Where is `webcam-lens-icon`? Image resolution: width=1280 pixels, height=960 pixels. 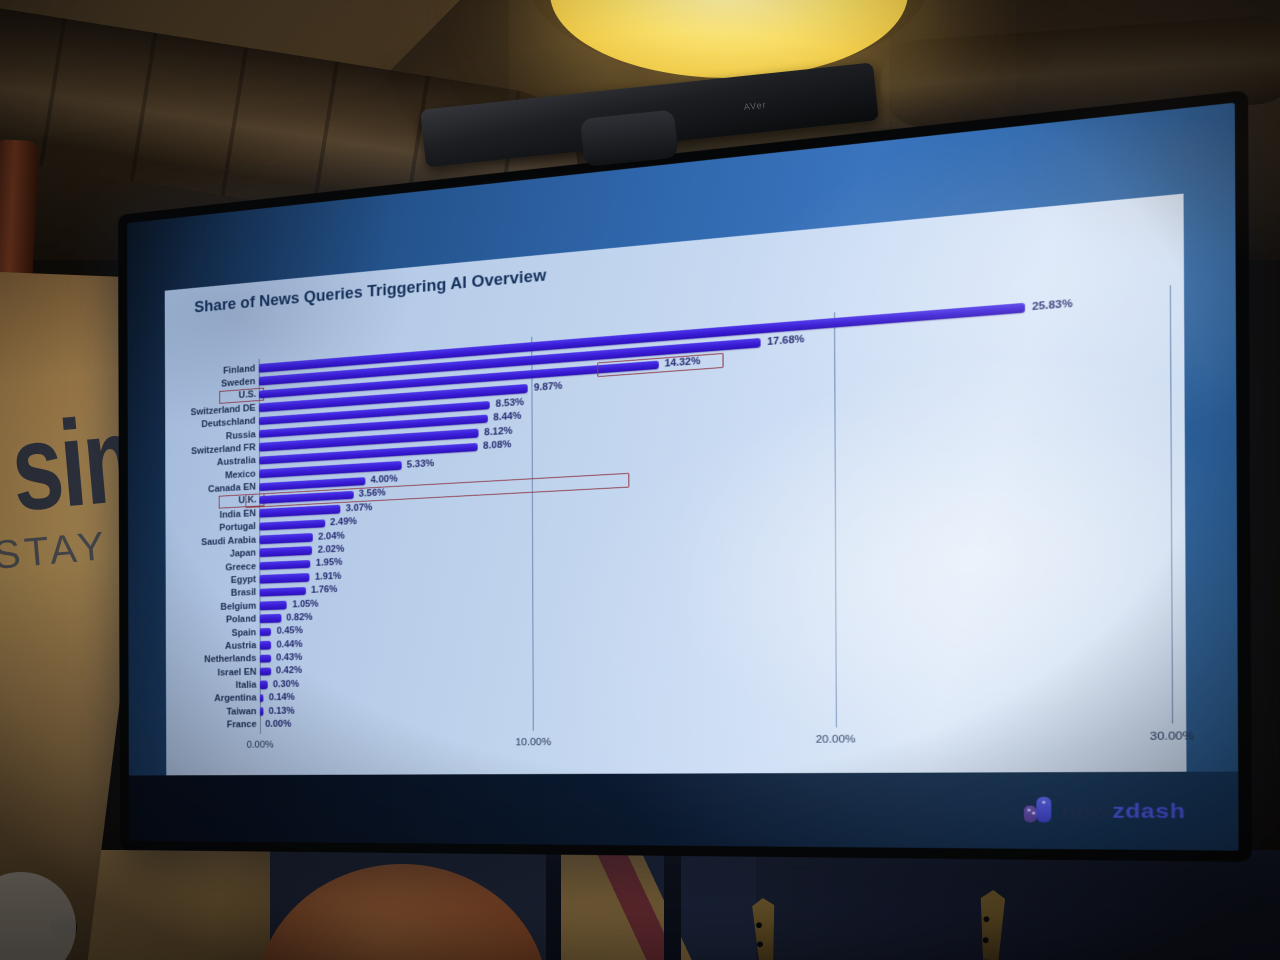 webcam-lens-icon is located at coordinates (629, 138).